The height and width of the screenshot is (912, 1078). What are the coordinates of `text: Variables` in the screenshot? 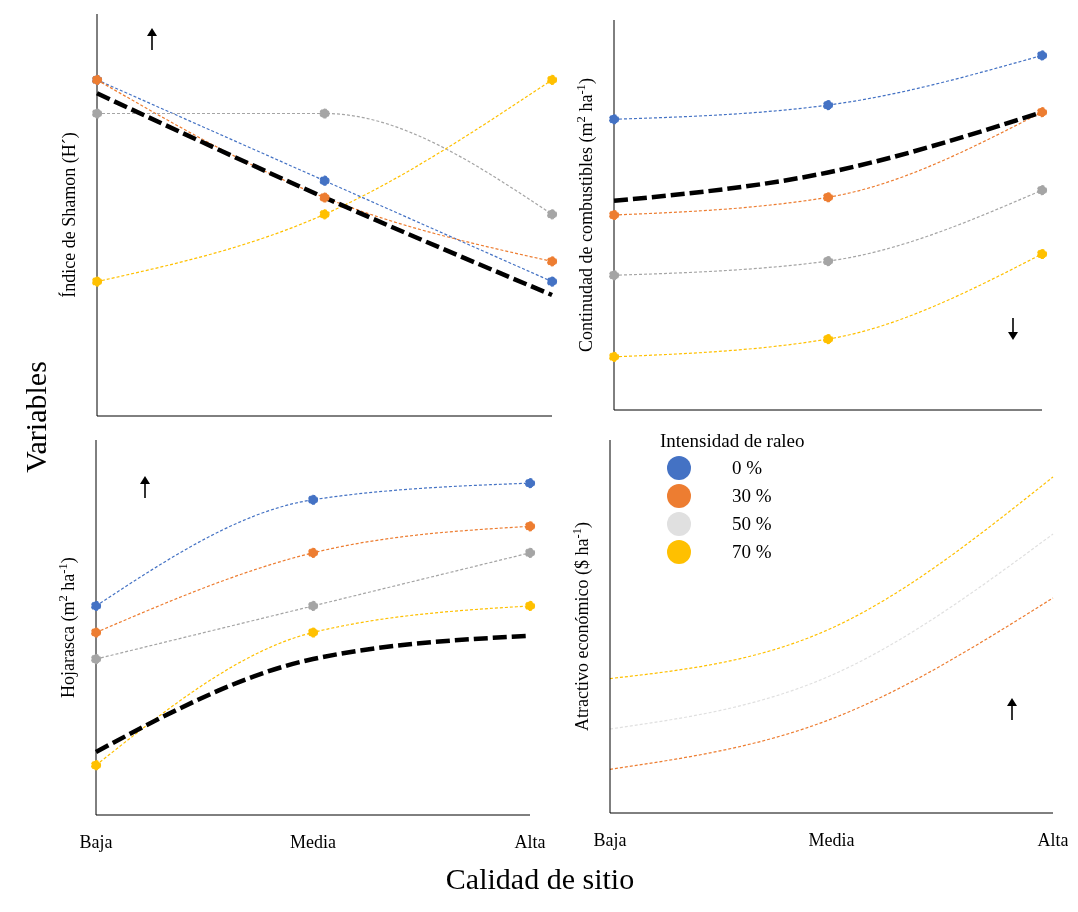 It's located at (36, 417).